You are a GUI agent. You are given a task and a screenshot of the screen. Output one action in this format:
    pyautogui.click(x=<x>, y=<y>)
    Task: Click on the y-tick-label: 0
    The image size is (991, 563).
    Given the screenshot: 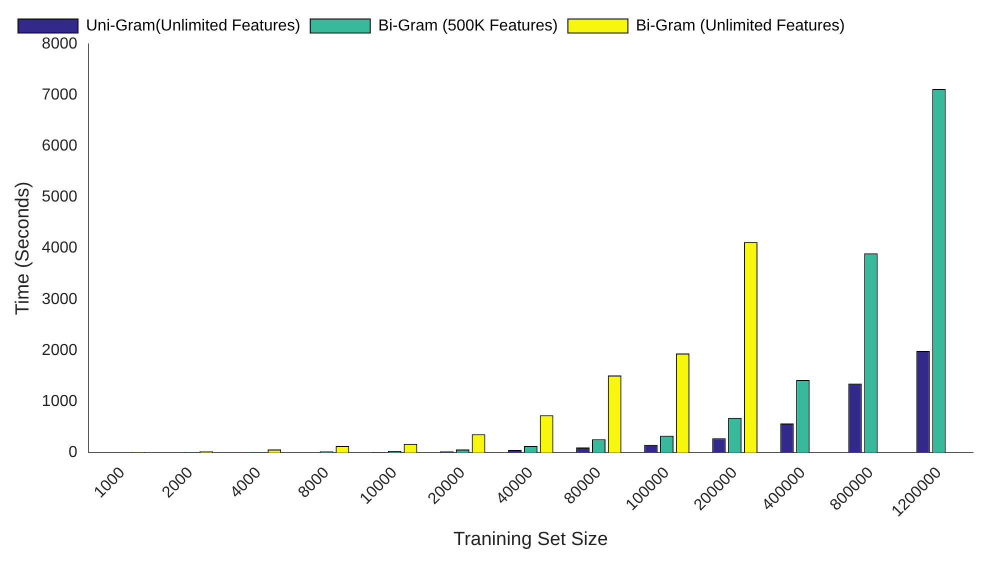 What is the action you would take?
    pyautogui.click(x=73, y=452)
    